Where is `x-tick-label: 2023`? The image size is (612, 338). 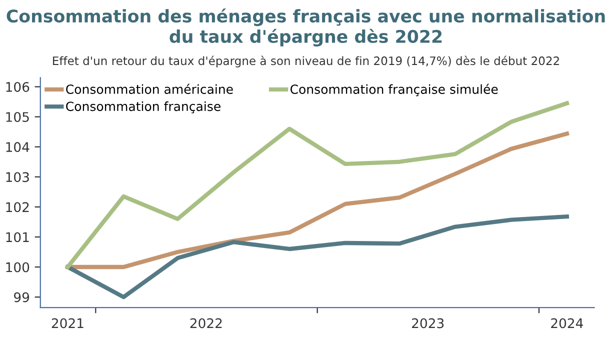
x-tick-label: 2023 is located at coordinates (428, 323).